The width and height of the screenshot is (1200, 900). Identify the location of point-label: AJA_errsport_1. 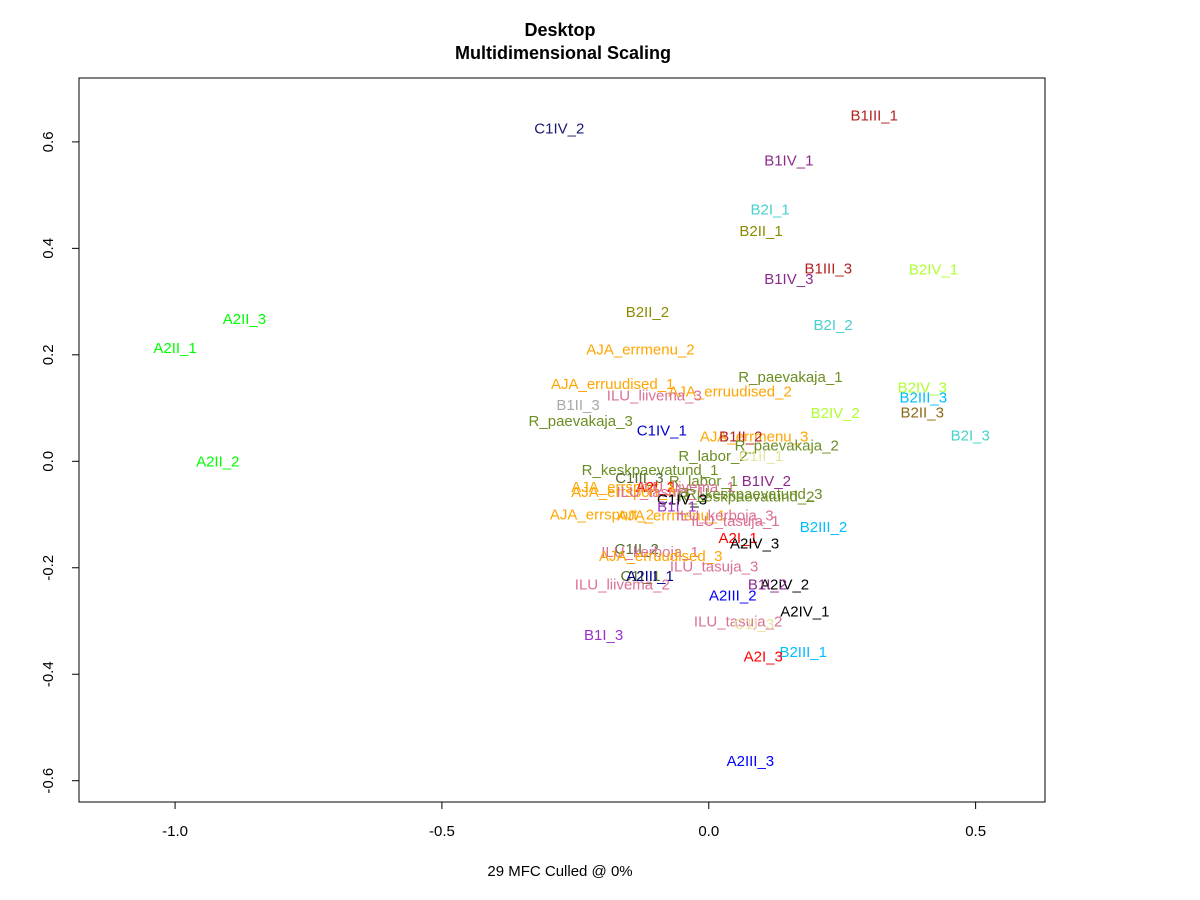
(623, 487).